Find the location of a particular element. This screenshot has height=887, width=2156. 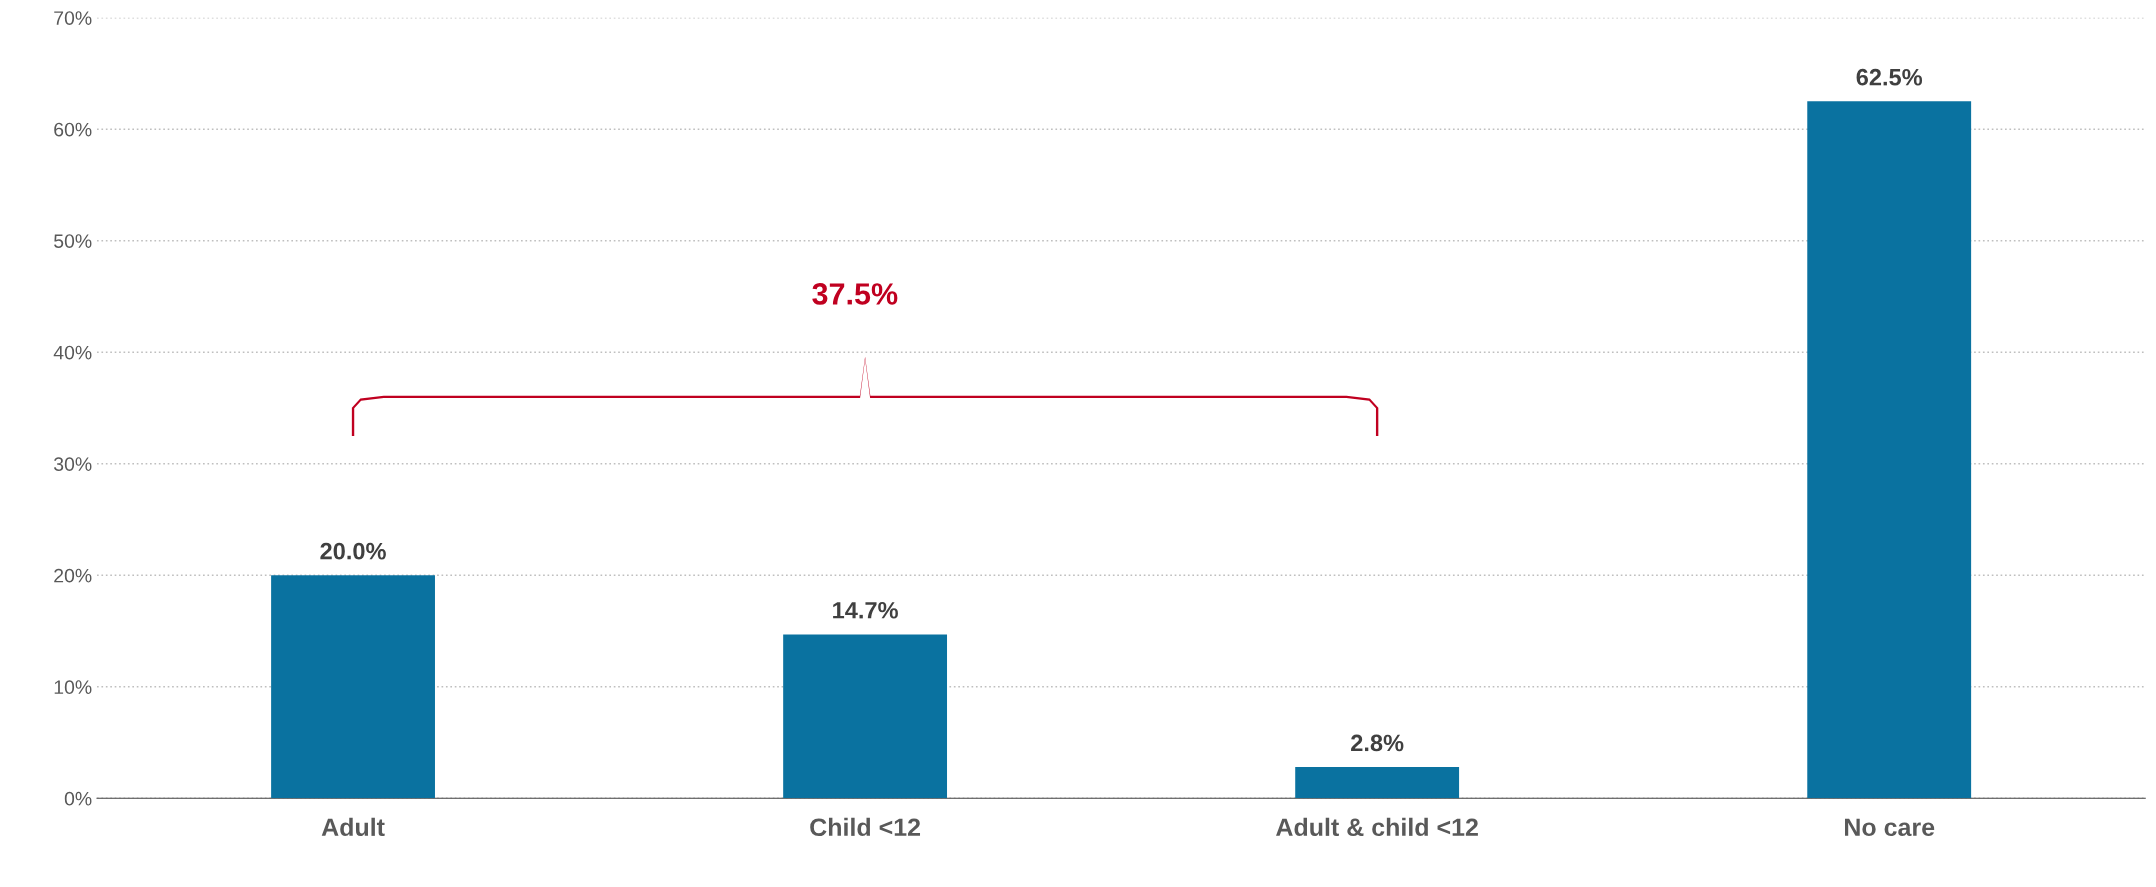

data-label: 2.8% is located at coordinates (1377, 743).